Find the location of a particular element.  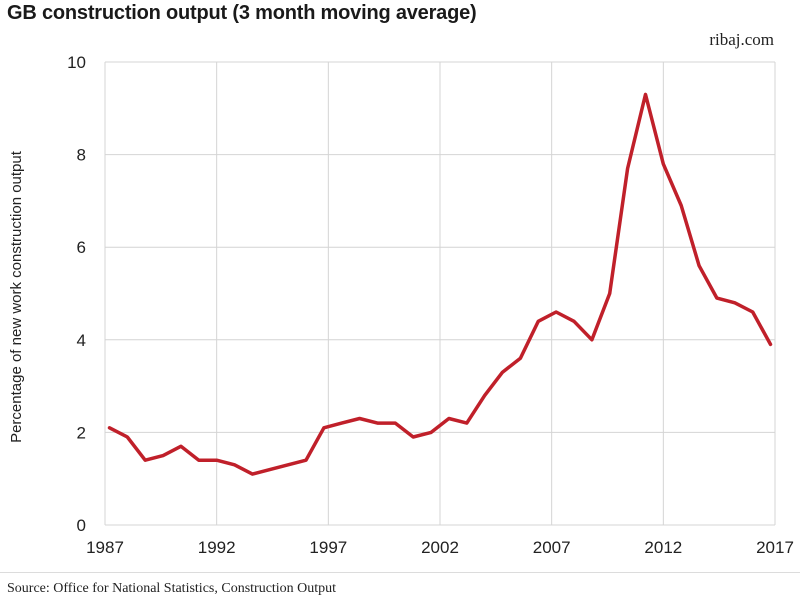

x-axis-ticks: 1987 1992 1997 2002 2007 2012 2017 is located at coordinates (440, 547).